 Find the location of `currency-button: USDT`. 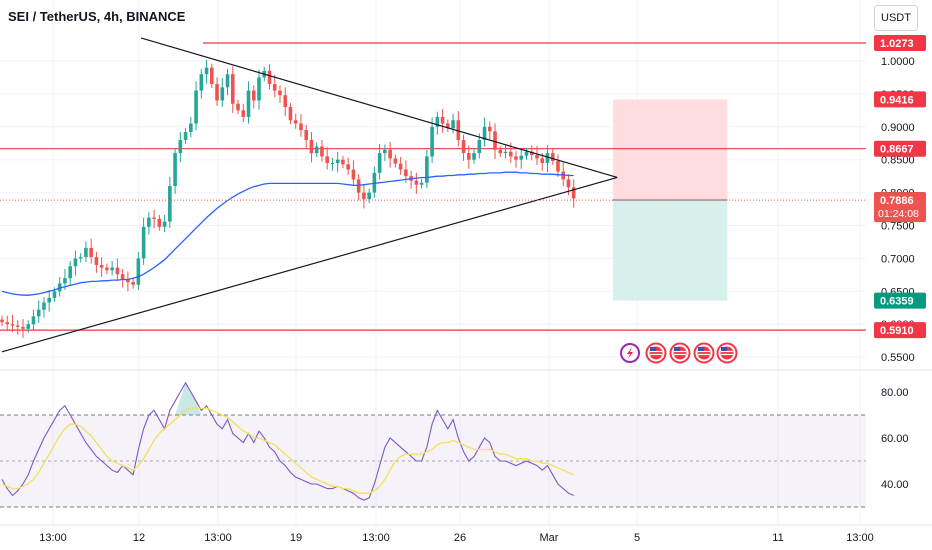

currency-button: USDT is located at coordinates (896, 18).